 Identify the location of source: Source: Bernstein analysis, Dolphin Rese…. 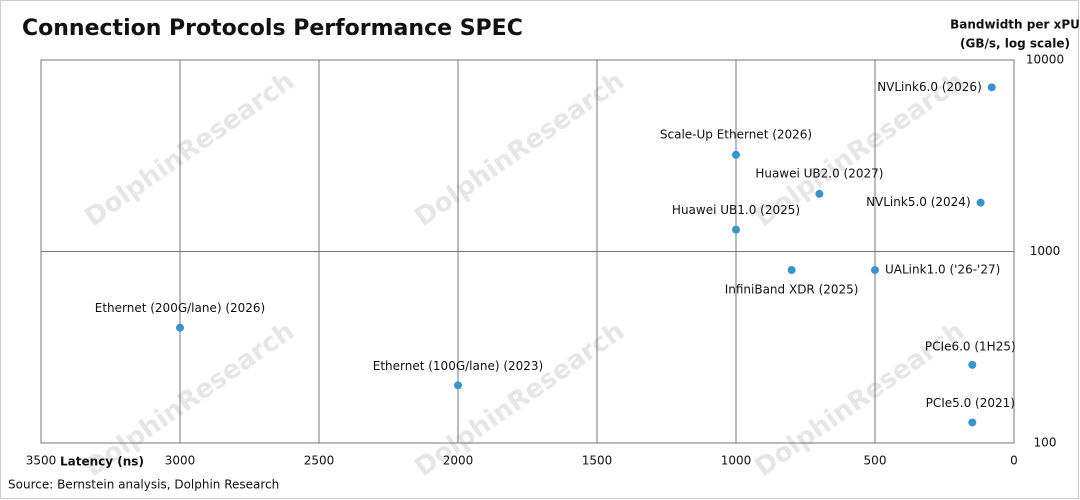
(143, 485).